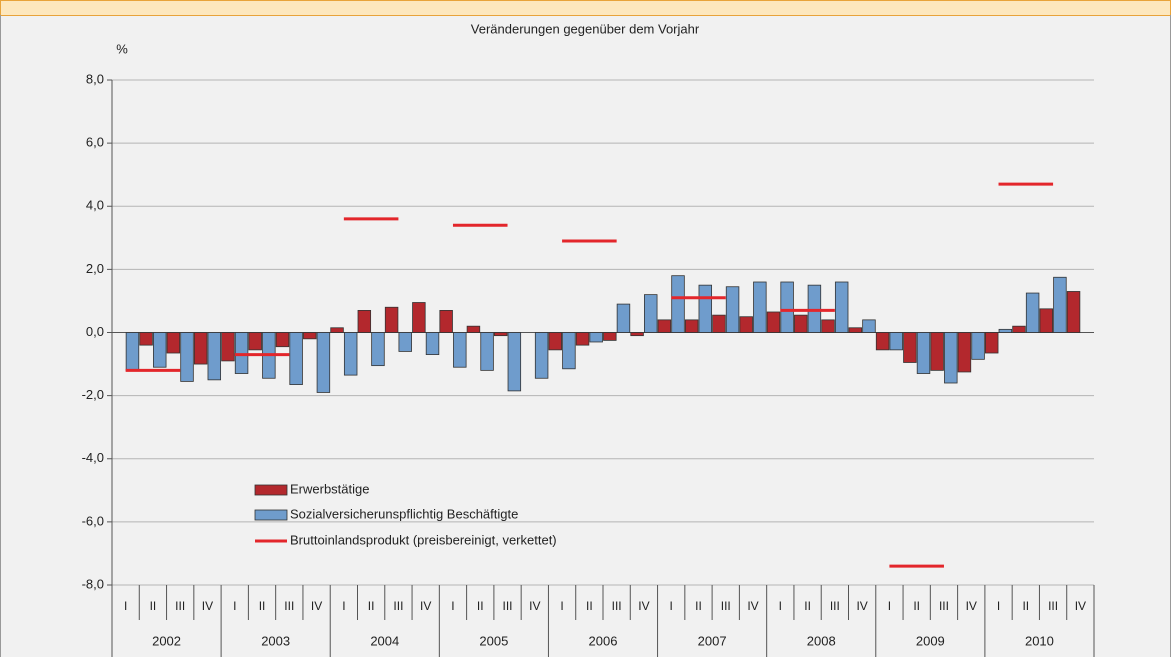  I want to click on year-label: 2007, so click(712, 640).